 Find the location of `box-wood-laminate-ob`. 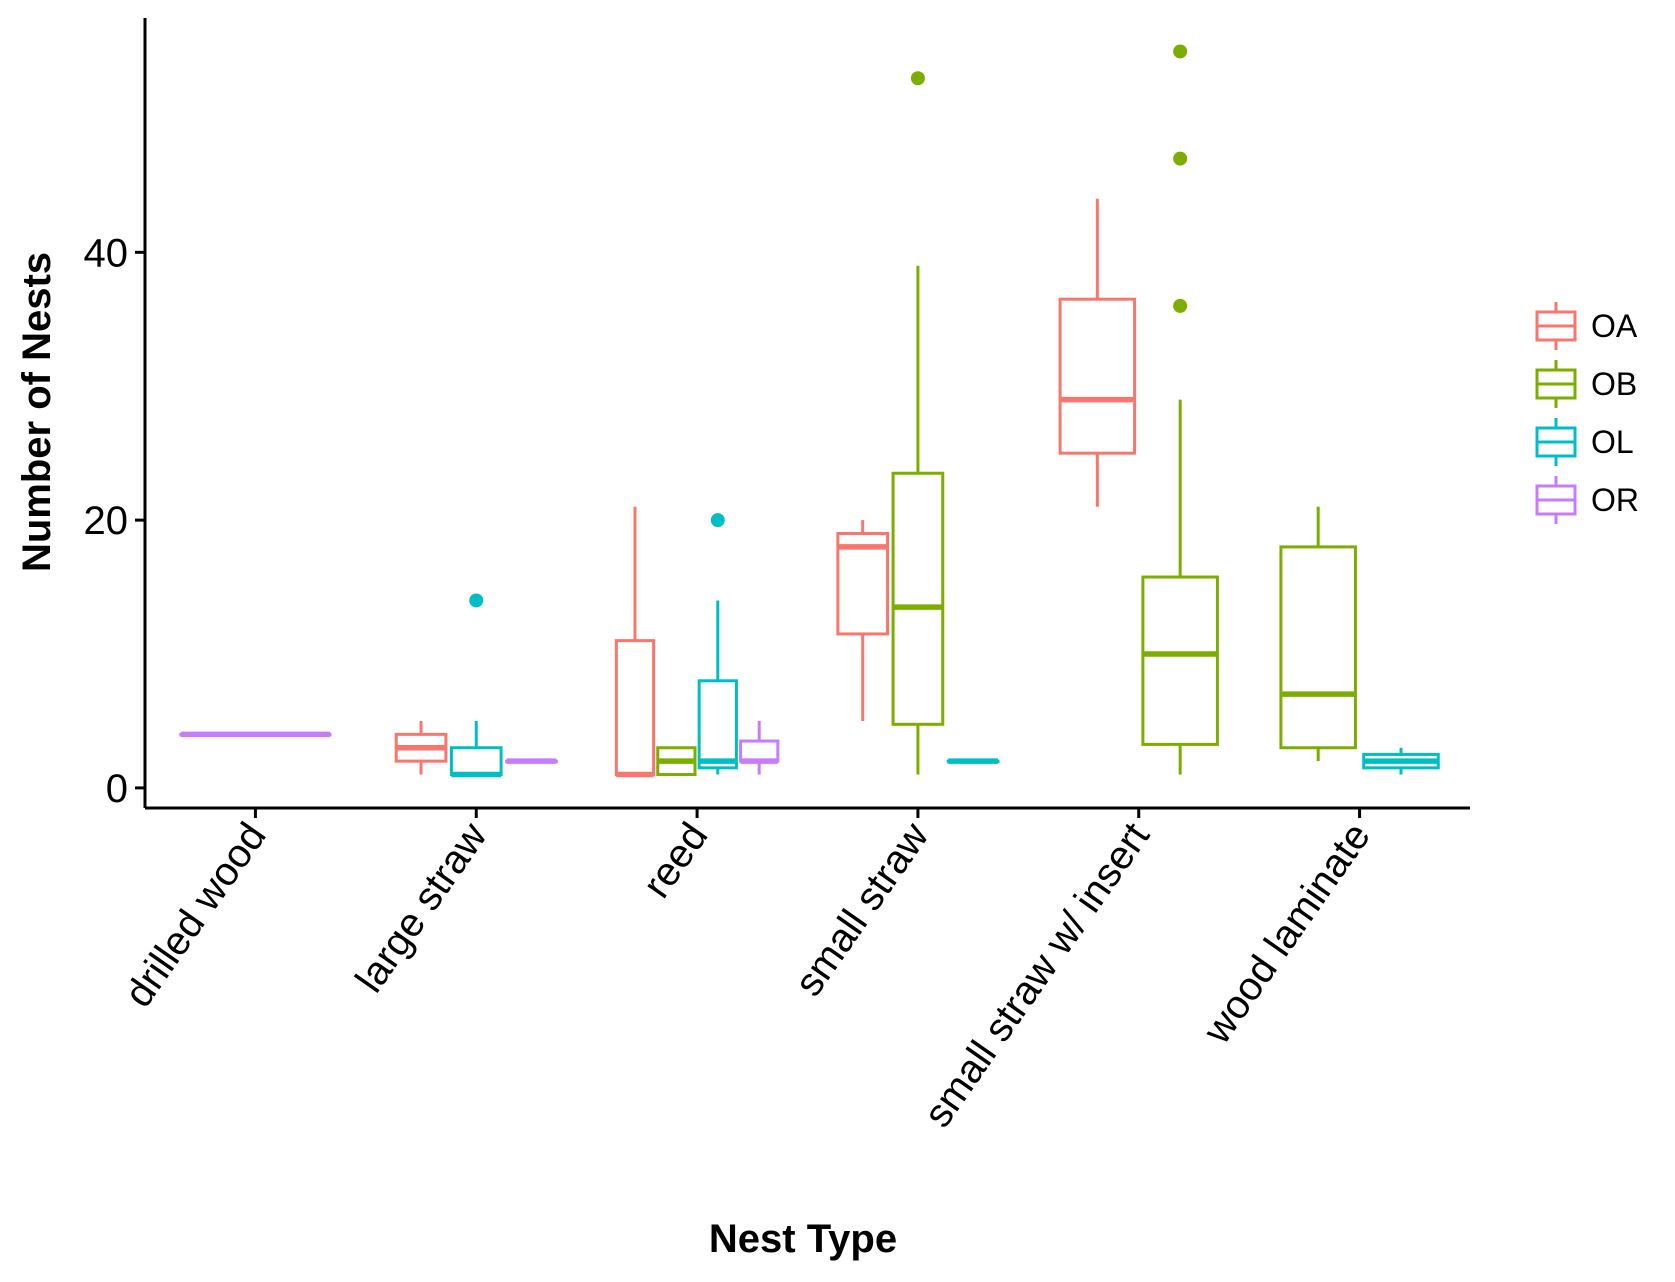

box-wood-laminate-ob is located at coordinates (1318, 634).